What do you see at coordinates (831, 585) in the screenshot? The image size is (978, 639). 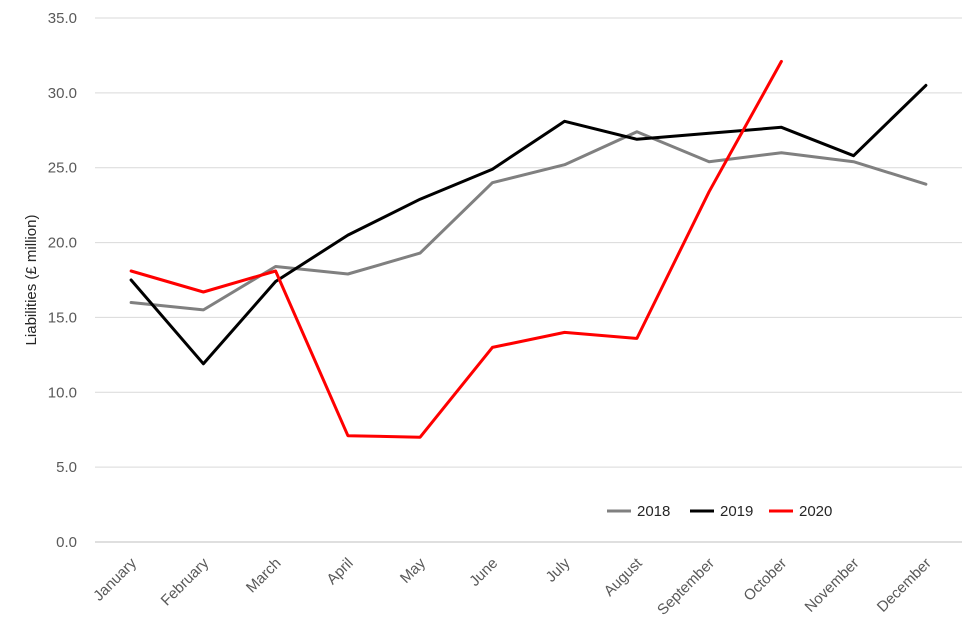 I see `x-tick-label: November` at bounding box center [831, 585].